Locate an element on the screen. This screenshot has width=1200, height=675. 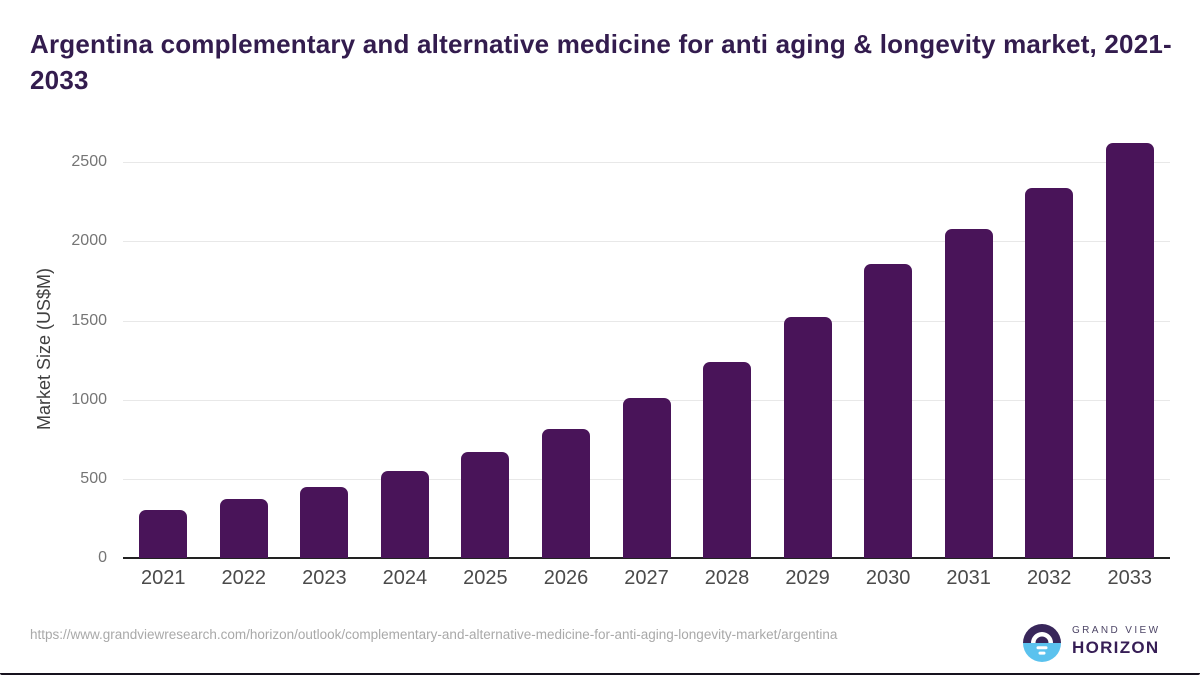
bar-2027 is located at coordinates (646, 478).